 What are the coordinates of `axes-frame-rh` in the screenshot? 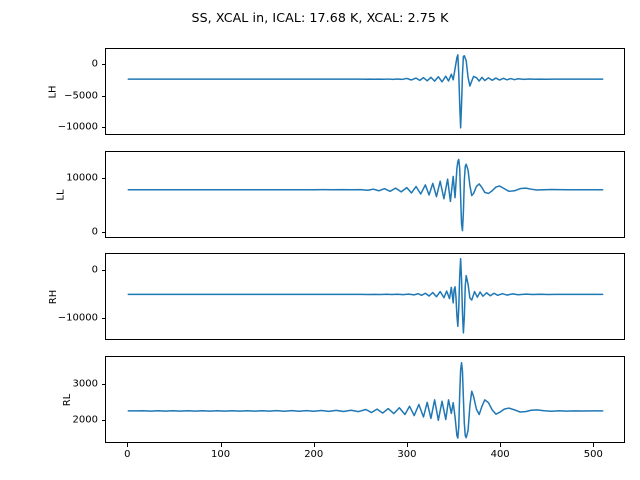 It's located at (365, 296).